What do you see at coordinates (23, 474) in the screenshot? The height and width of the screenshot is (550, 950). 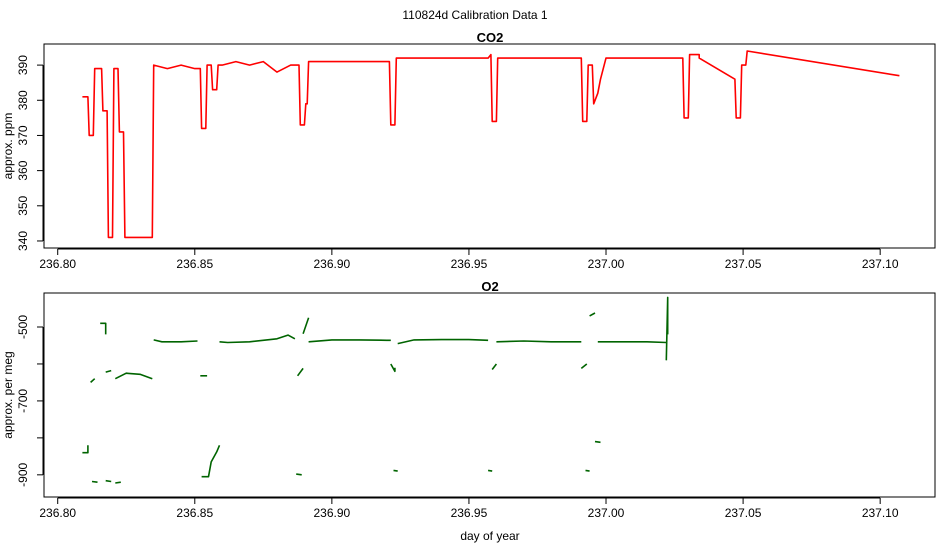 I see `o2-y-tick-label: -900` at bounding box center [23, 474].